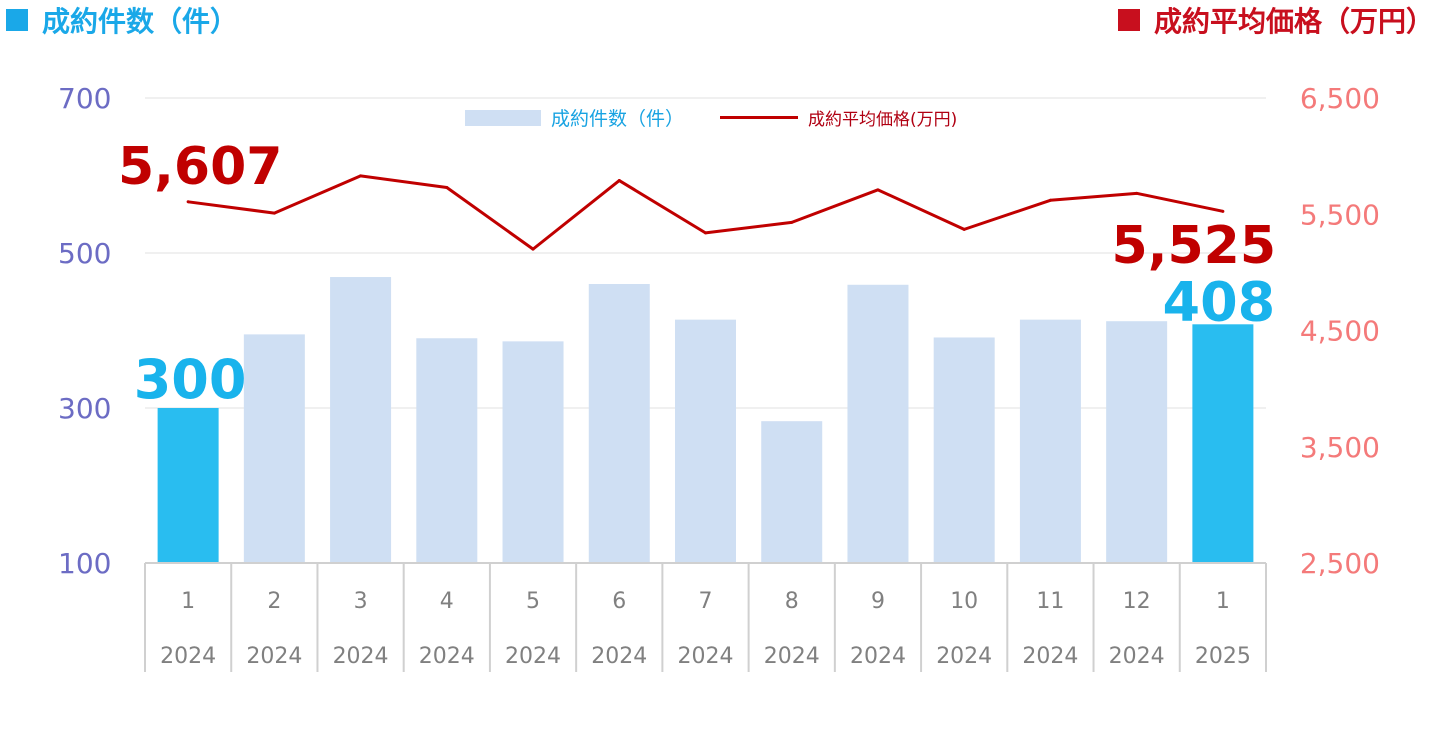 The height and width of the screenshot is (738, 1440). What do you see at coordinates (1340, 447) in the screenshot?
I see `right-axis-tick-label: 3,500` at bounding box center [1340, 447].